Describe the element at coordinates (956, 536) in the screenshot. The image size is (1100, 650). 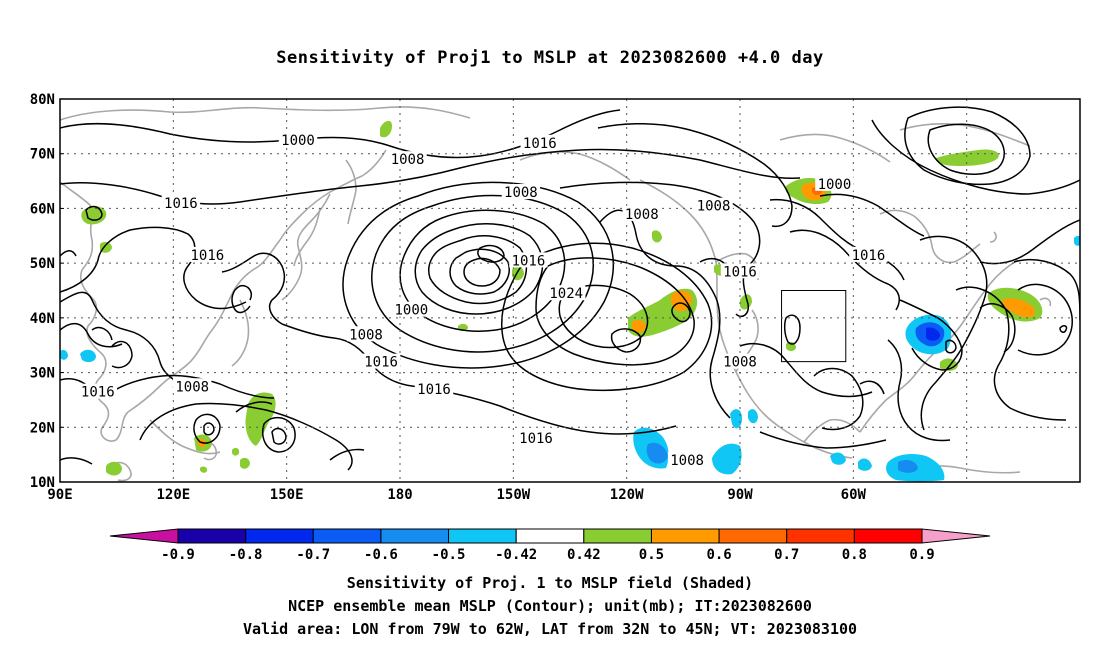
I see `colorbar-high-arrow` at that location.